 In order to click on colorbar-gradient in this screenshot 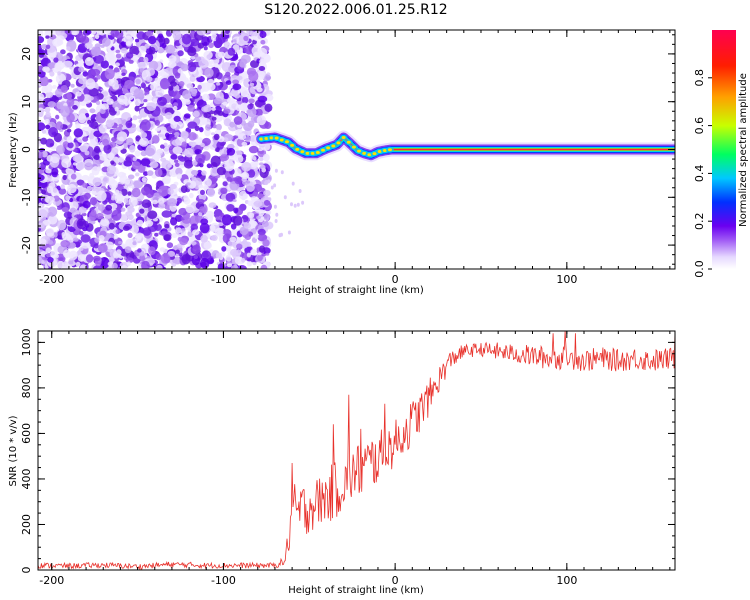, I will do `click(724, 149)`.